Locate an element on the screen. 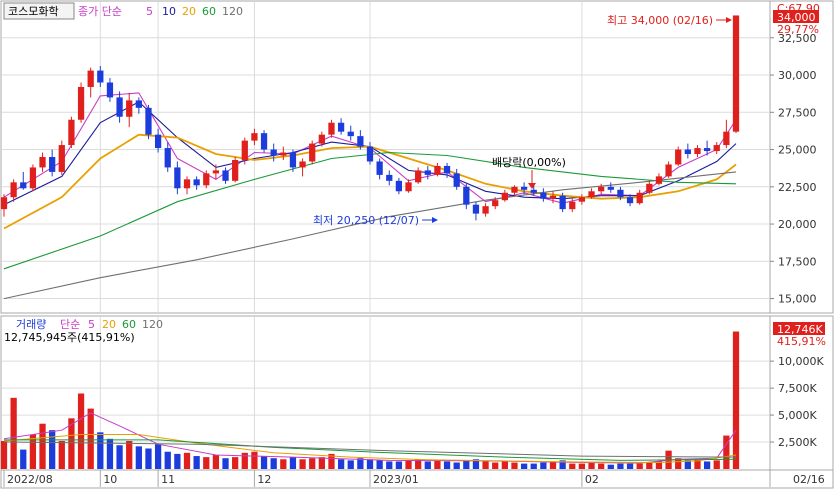 This screenshot has width=834, height=493. volume-legend-prefix: 거래량 is located at coordinates (31, 324).